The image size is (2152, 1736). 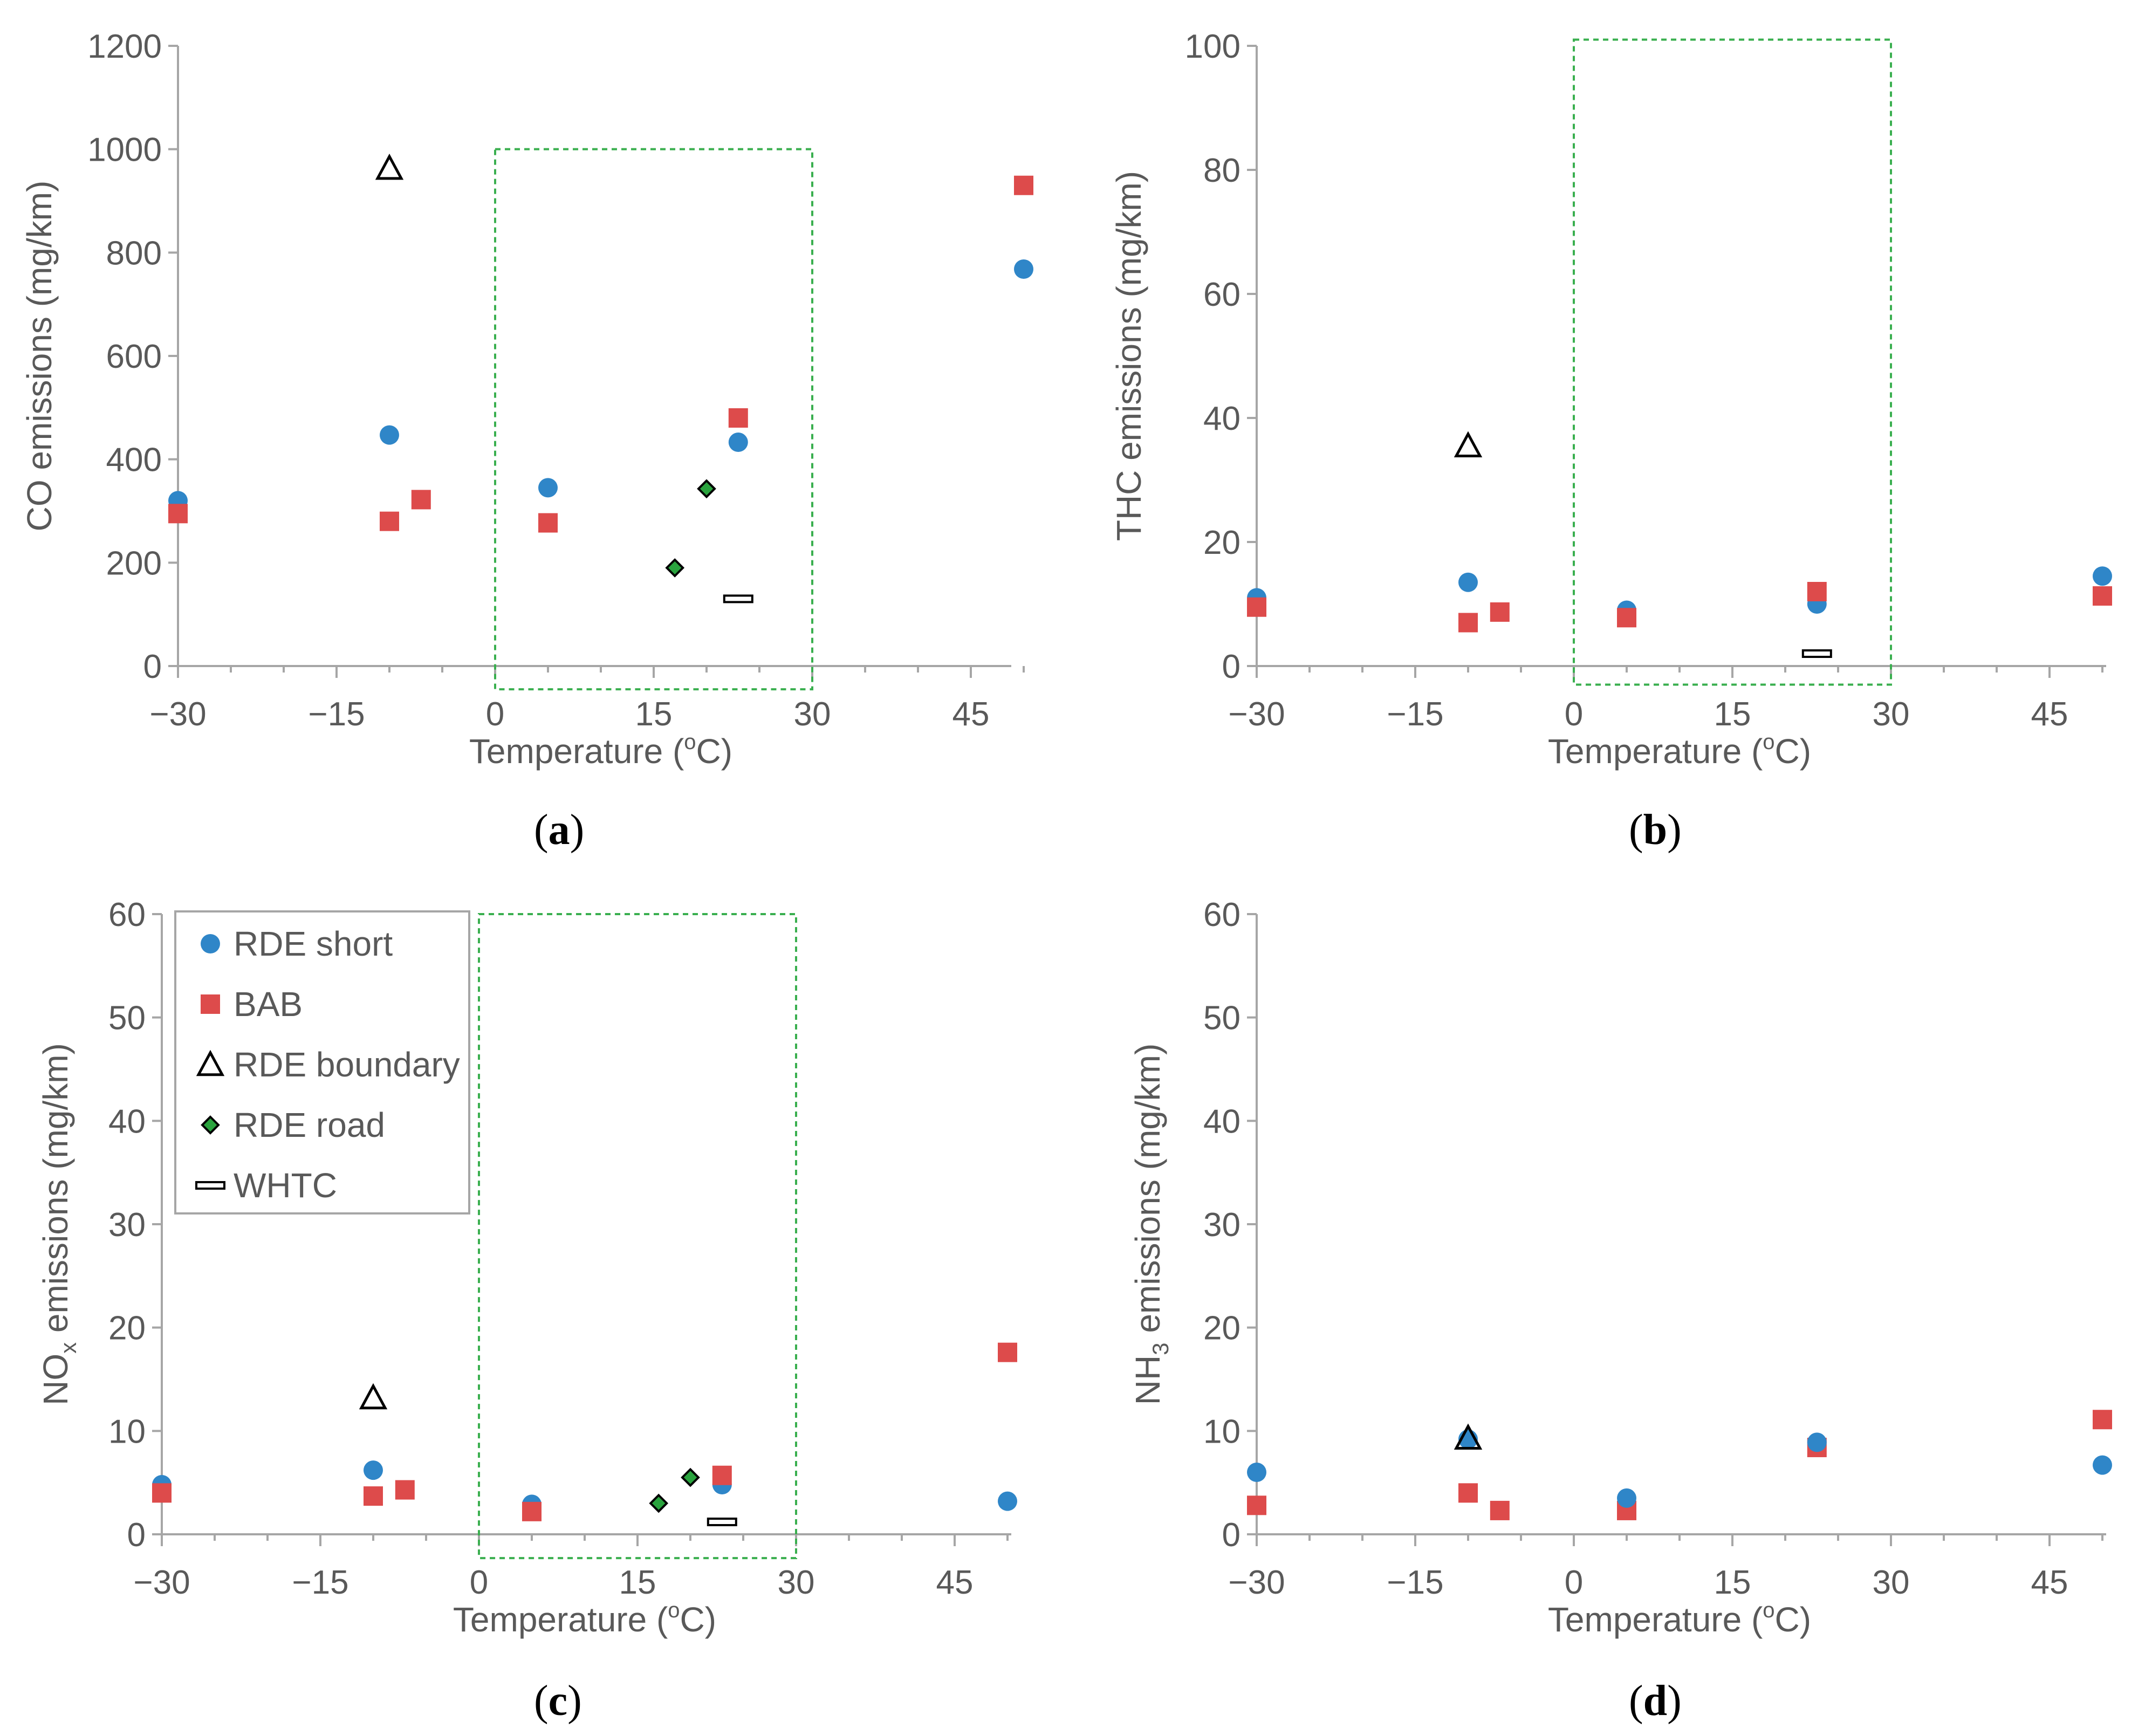 What do you see at coordinates (1213, 46) in the screenshot?
I see `y-tick-label: 100` at bounding box center [1213, 46].